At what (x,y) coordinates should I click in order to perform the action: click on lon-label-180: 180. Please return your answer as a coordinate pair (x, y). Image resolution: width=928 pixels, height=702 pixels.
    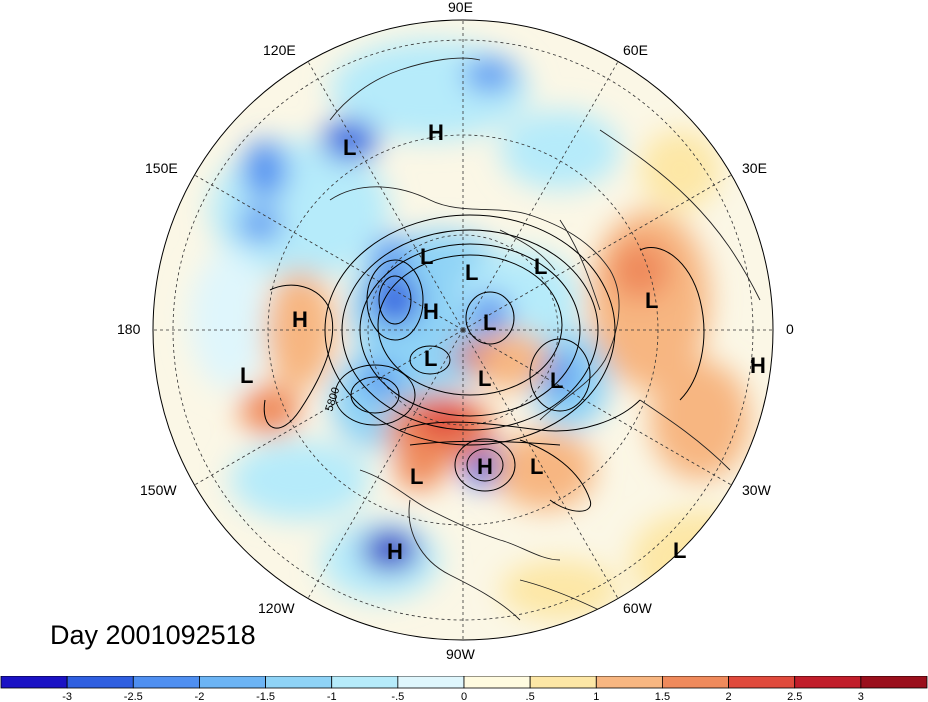
    Looking at the image, I should click on (129, 329).